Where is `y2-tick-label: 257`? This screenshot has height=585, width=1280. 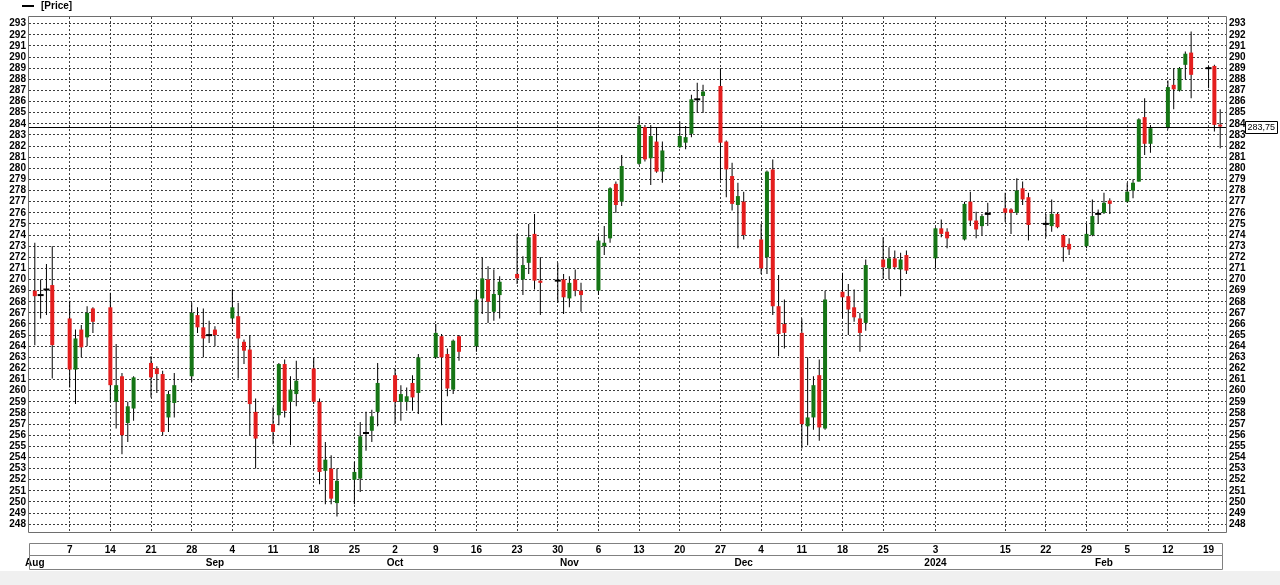
y2-tick-label: 257 is located at coordinates (1238, 423).